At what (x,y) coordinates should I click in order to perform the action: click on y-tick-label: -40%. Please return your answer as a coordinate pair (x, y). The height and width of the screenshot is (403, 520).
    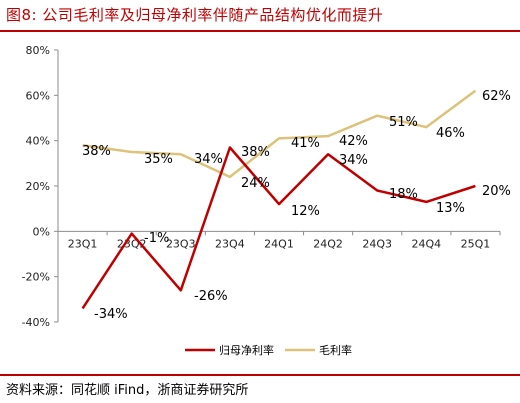
    Looking at the image, I should click on (36, 322).